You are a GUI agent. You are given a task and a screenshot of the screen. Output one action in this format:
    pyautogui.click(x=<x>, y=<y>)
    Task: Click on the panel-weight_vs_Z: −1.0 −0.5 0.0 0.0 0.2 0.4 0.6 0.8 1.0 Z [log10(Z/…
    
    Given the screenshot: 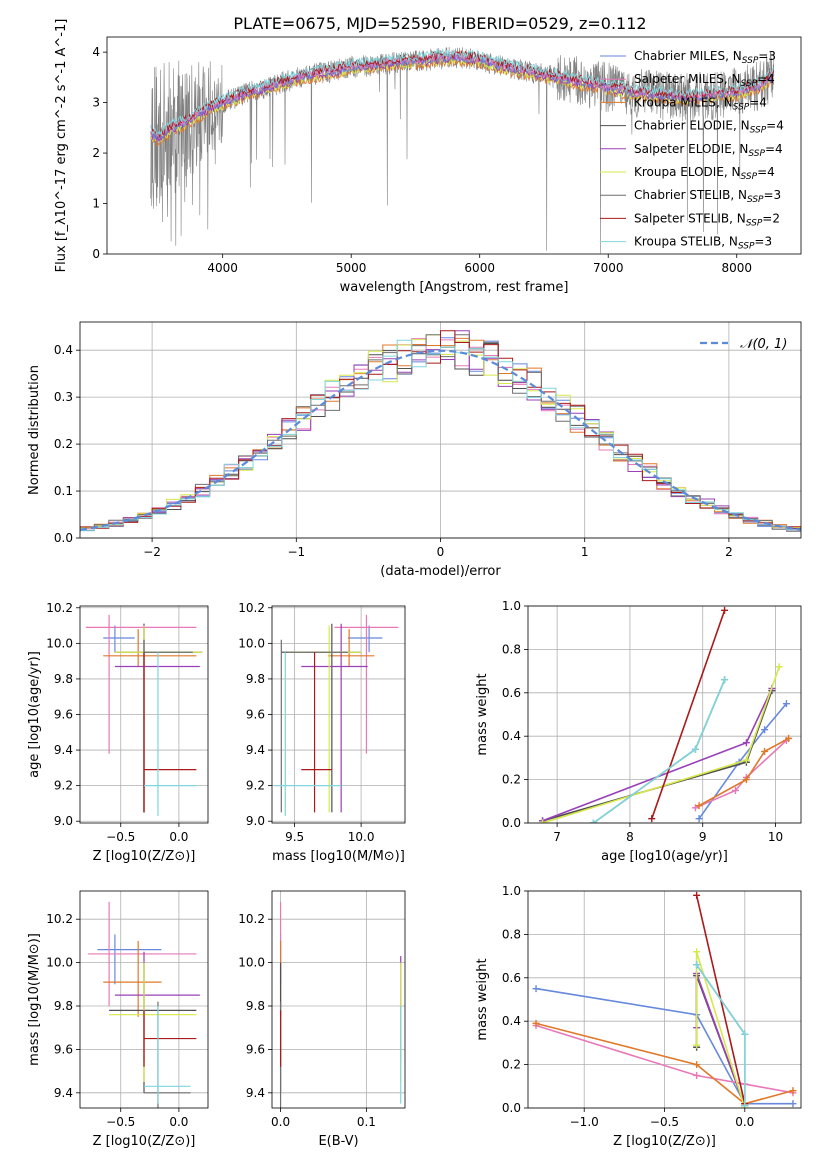 What is the action you would take?
    pyautogui.click(x=638, y=1016)
    